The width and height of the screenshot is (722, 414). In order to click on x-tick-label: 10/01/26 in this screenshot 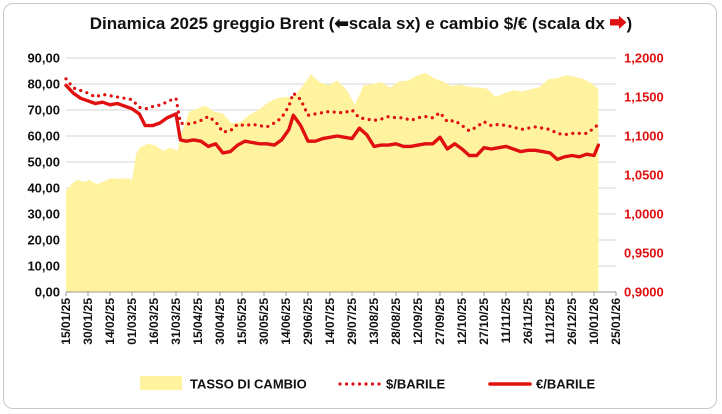, I will do `click(594, 321)`.